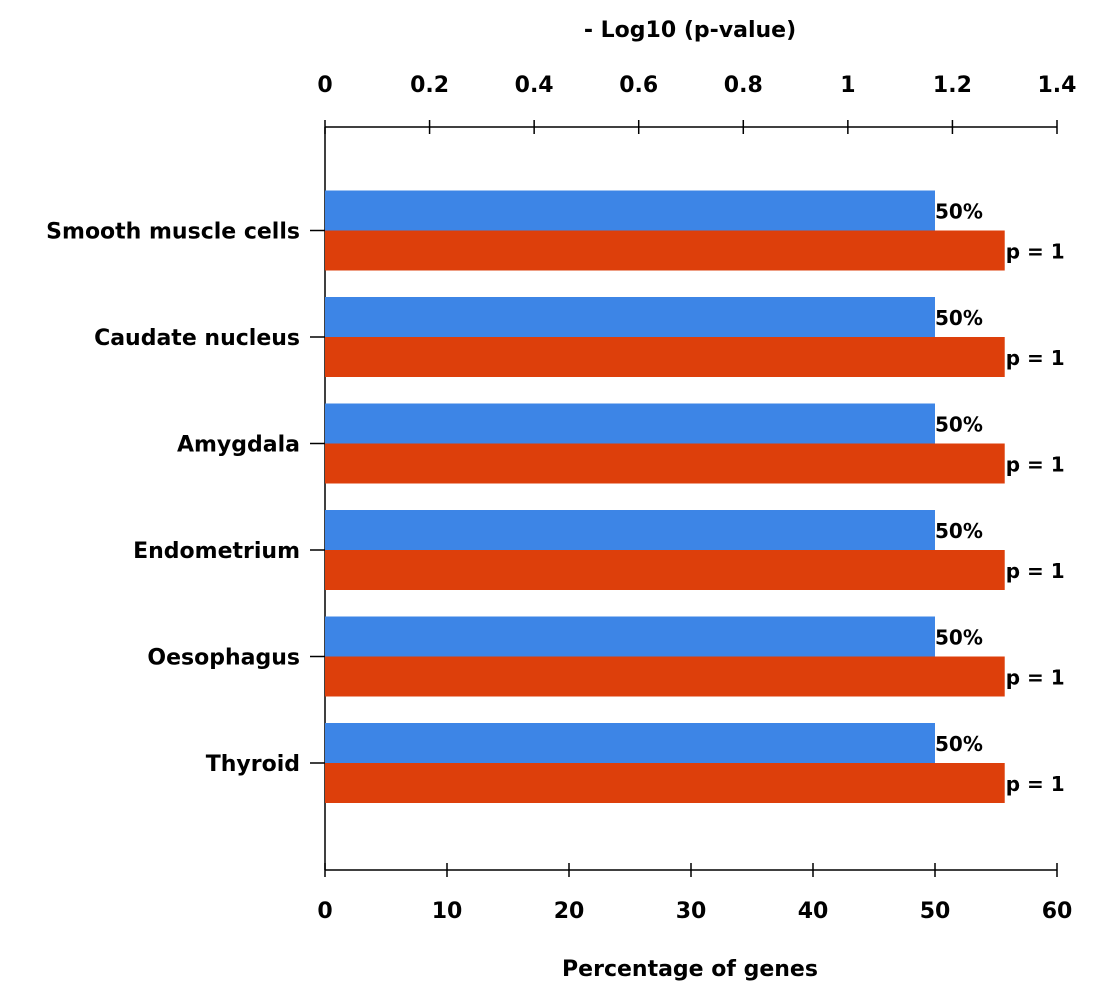 This screenshot has height=989, width=1101. I want to click on category-label: Oesophagus, so click(223, 658).